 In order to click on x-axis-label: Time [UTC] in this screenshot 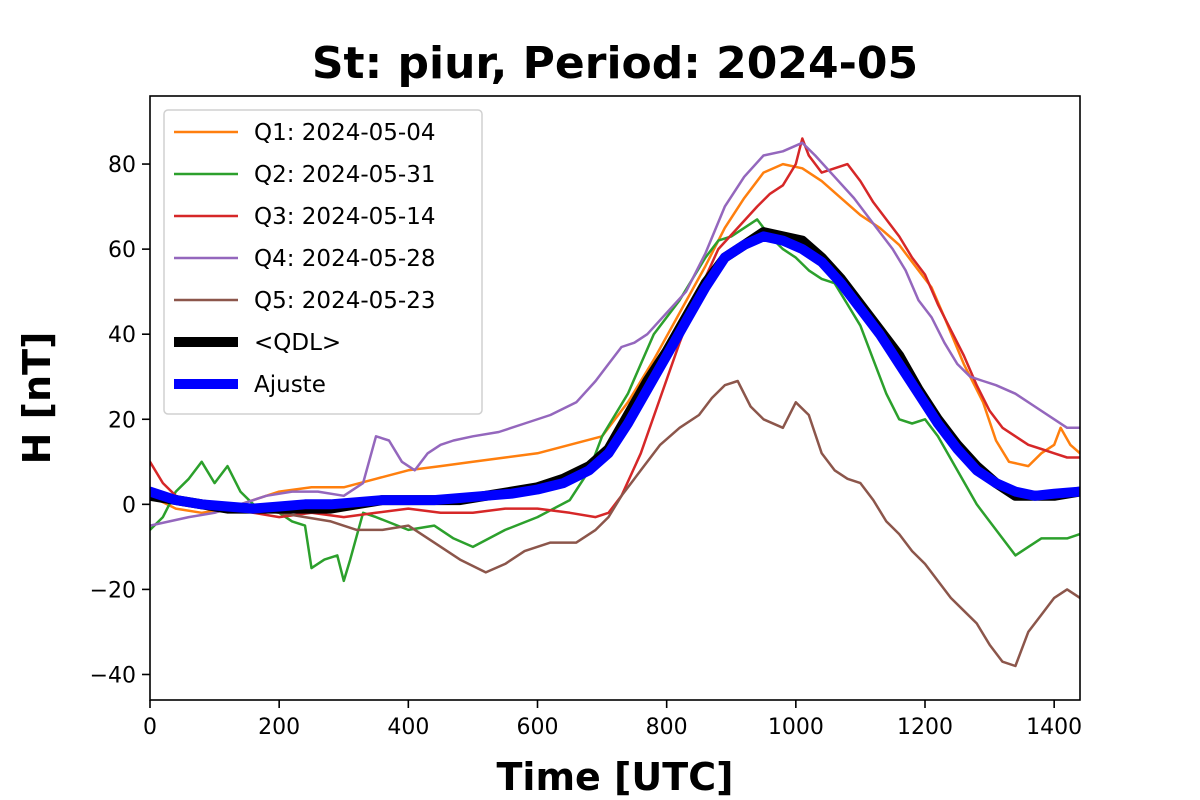, I will do `click(615, 777)`.